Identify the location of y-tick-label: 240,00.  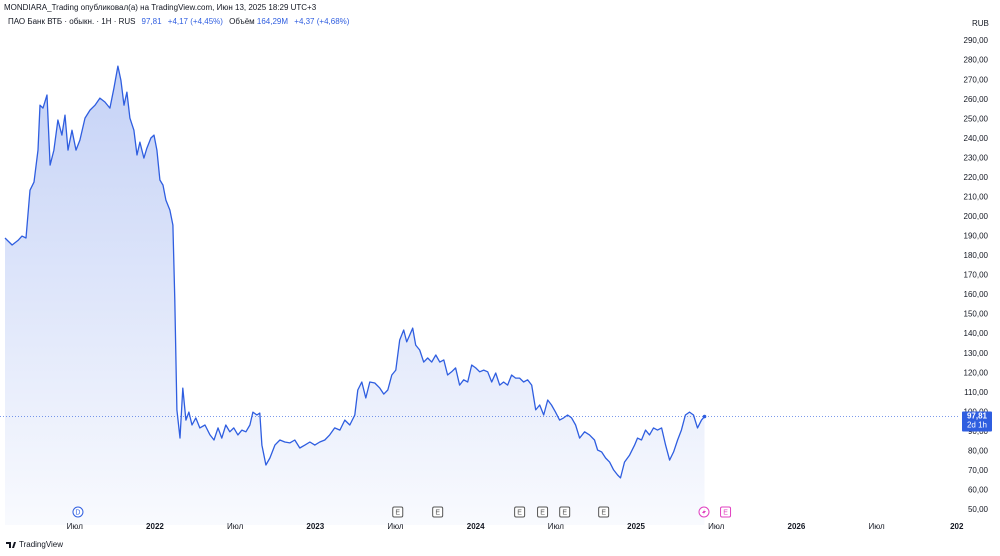
(976, 138).